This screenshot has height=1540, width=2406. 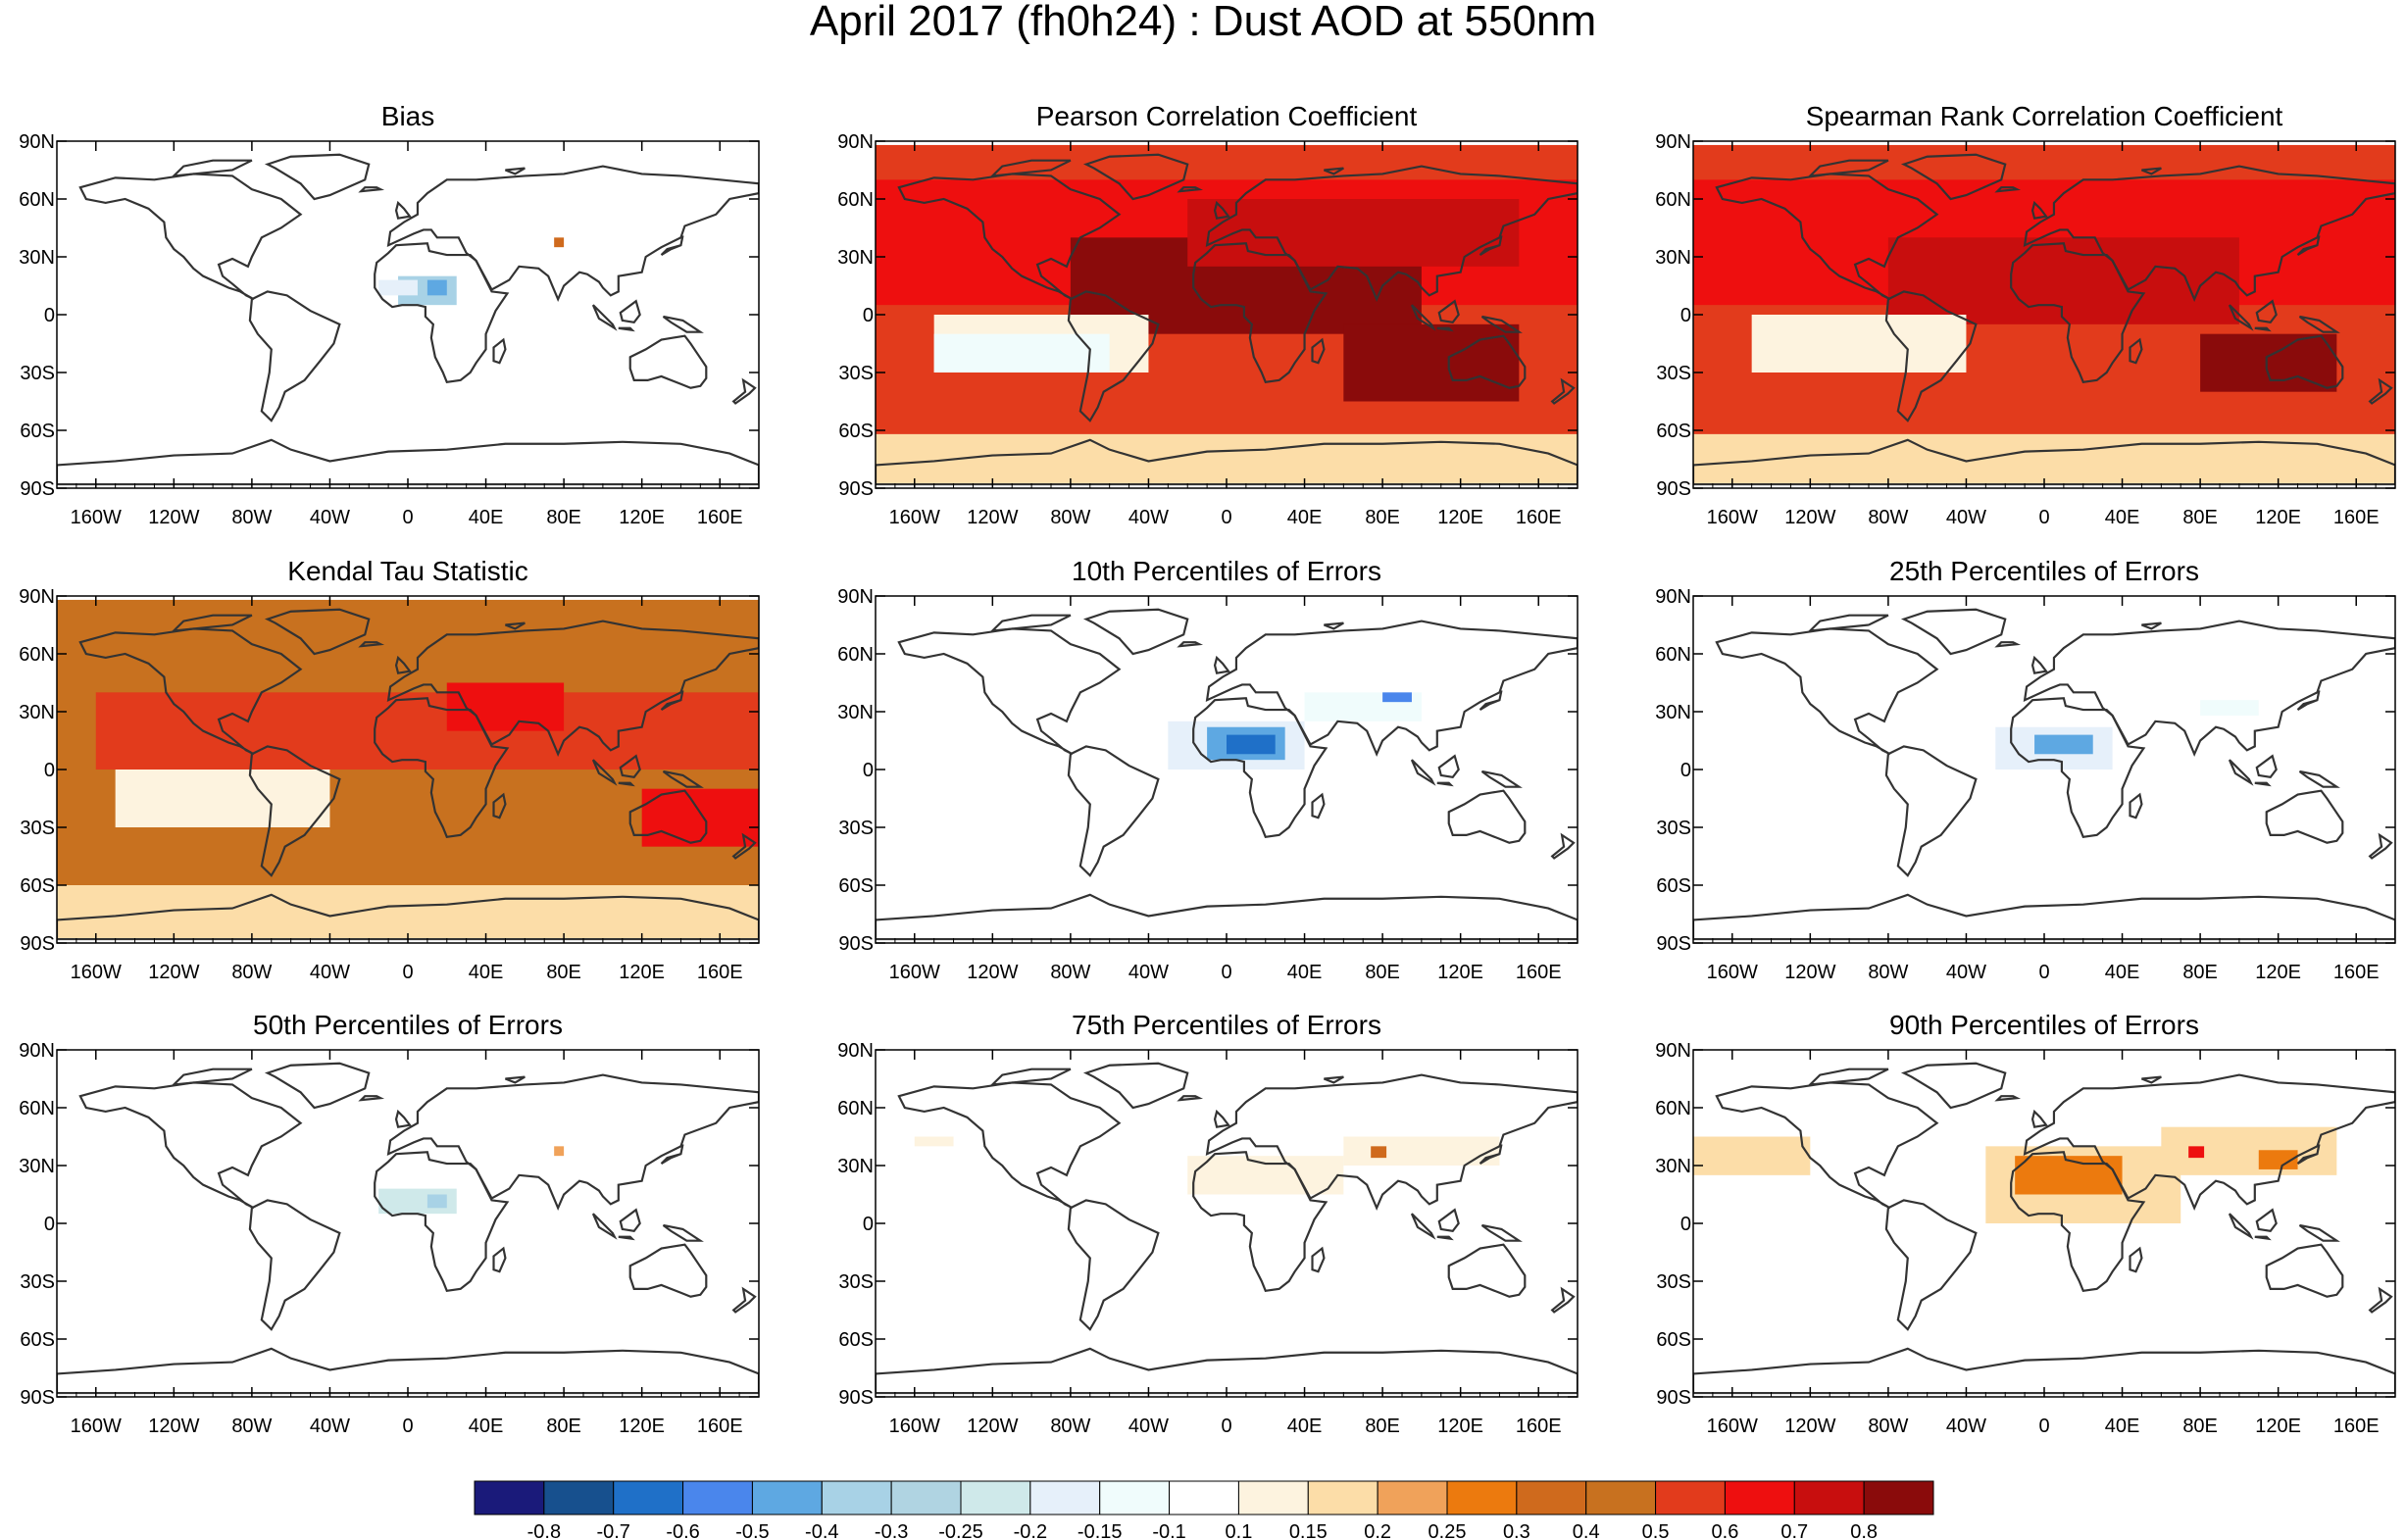 I want to click on colorbar-label: -0.25, so click(x=961, y=1531).